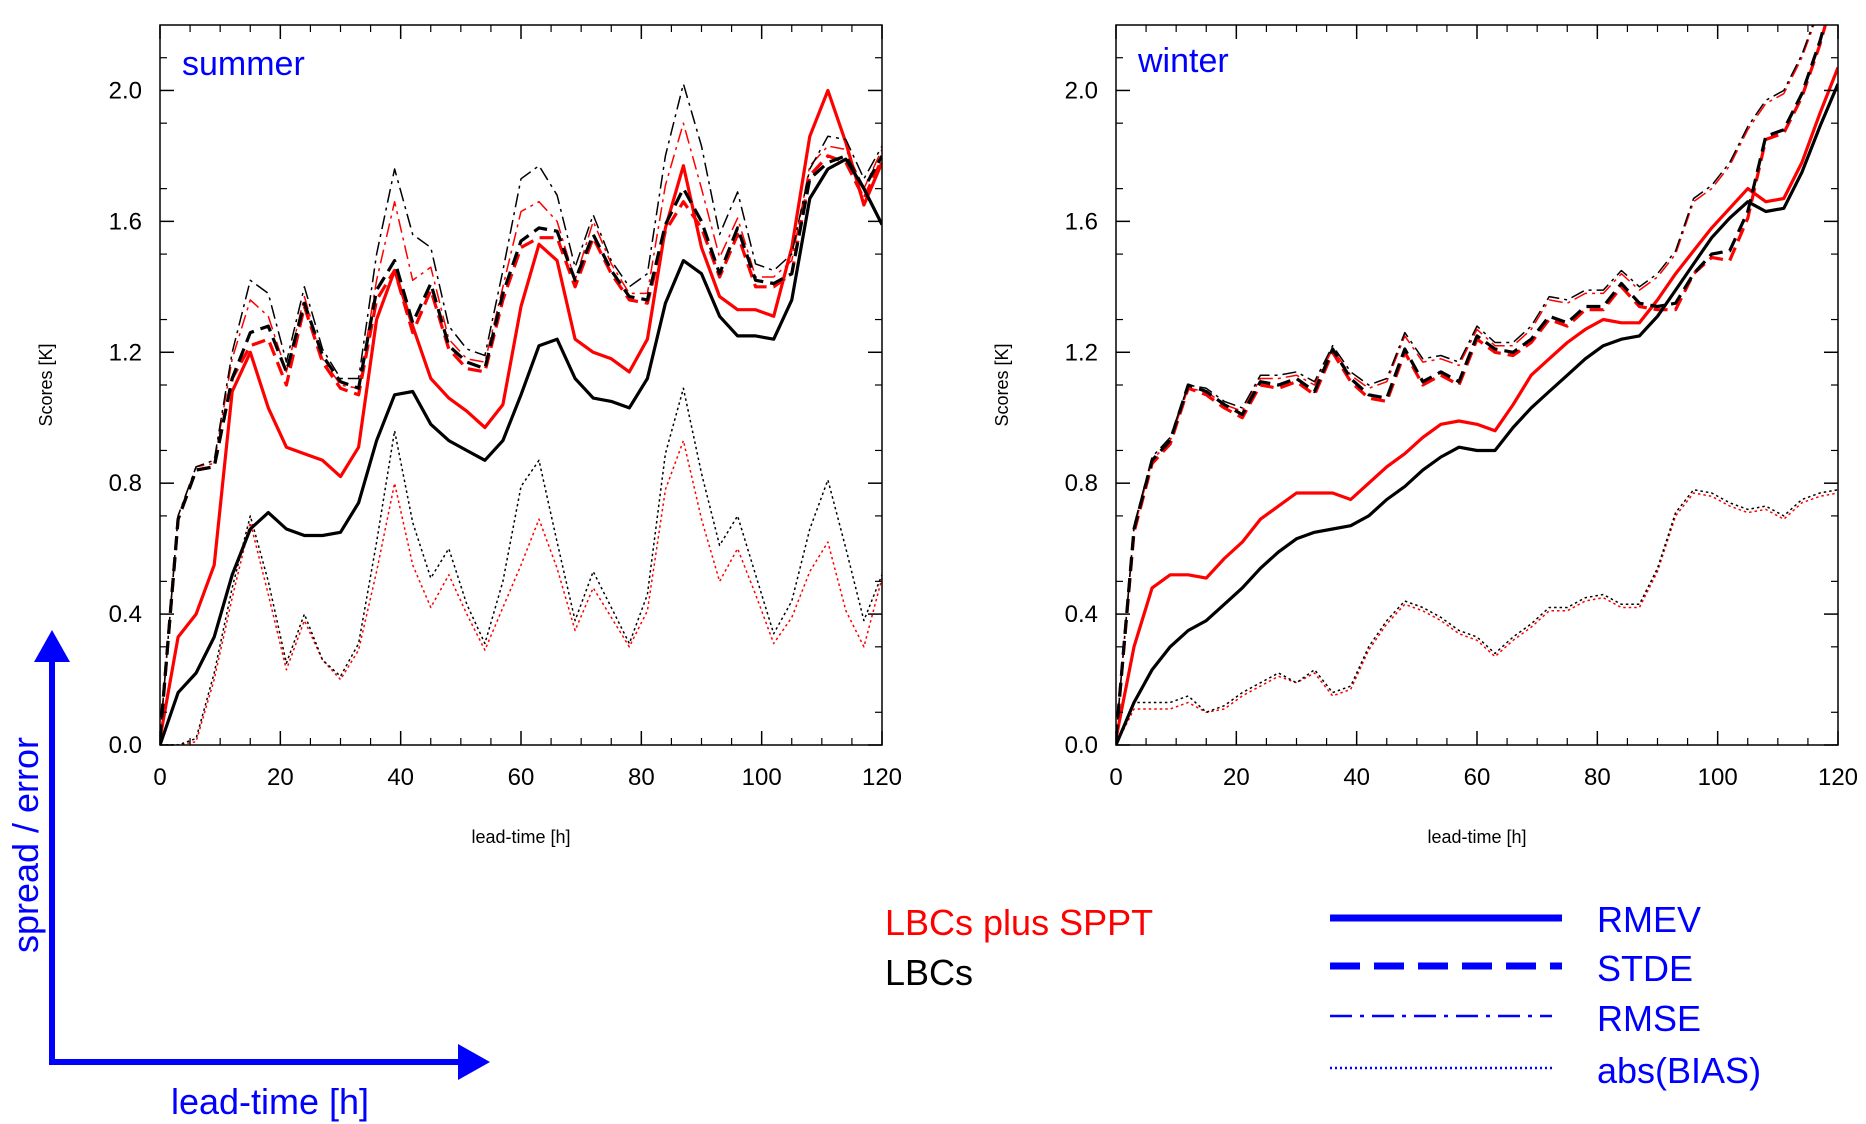 The image size is (1866, 1124). I want to click on winter-x-tick-label: 60, so click(1477, 777).